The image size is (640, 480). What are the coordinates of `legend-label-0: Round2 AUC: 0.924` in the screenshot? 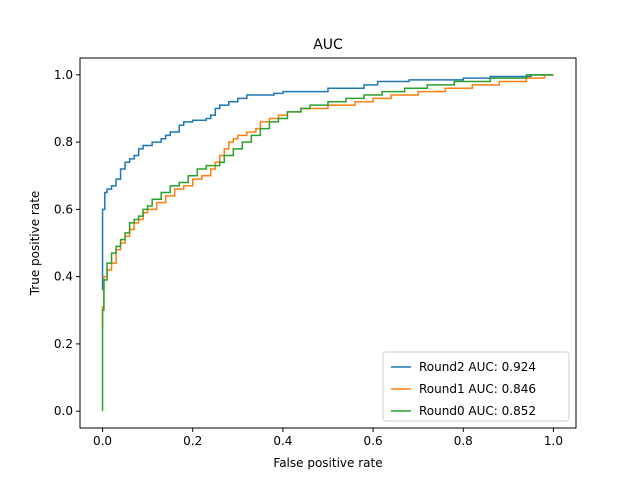 It's located at (477, 367).